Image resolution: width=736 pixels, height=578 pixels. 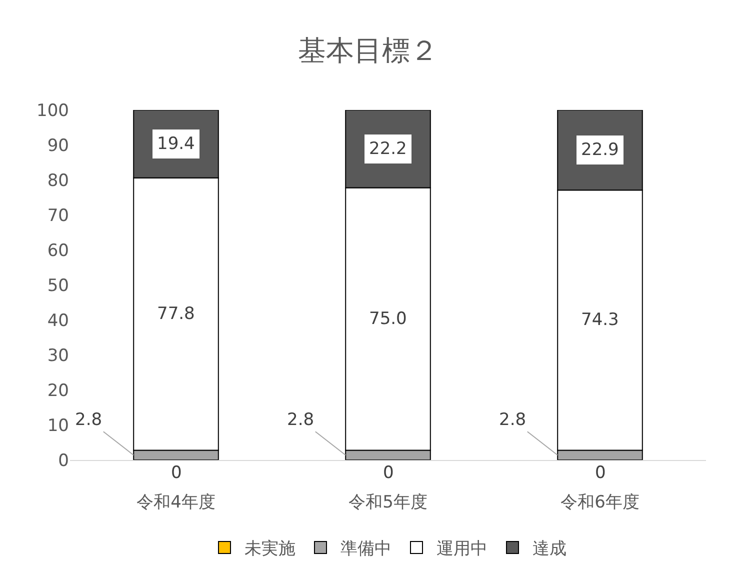 I want to click on chart-title: 基本目標２, so click(x=368, y=51).